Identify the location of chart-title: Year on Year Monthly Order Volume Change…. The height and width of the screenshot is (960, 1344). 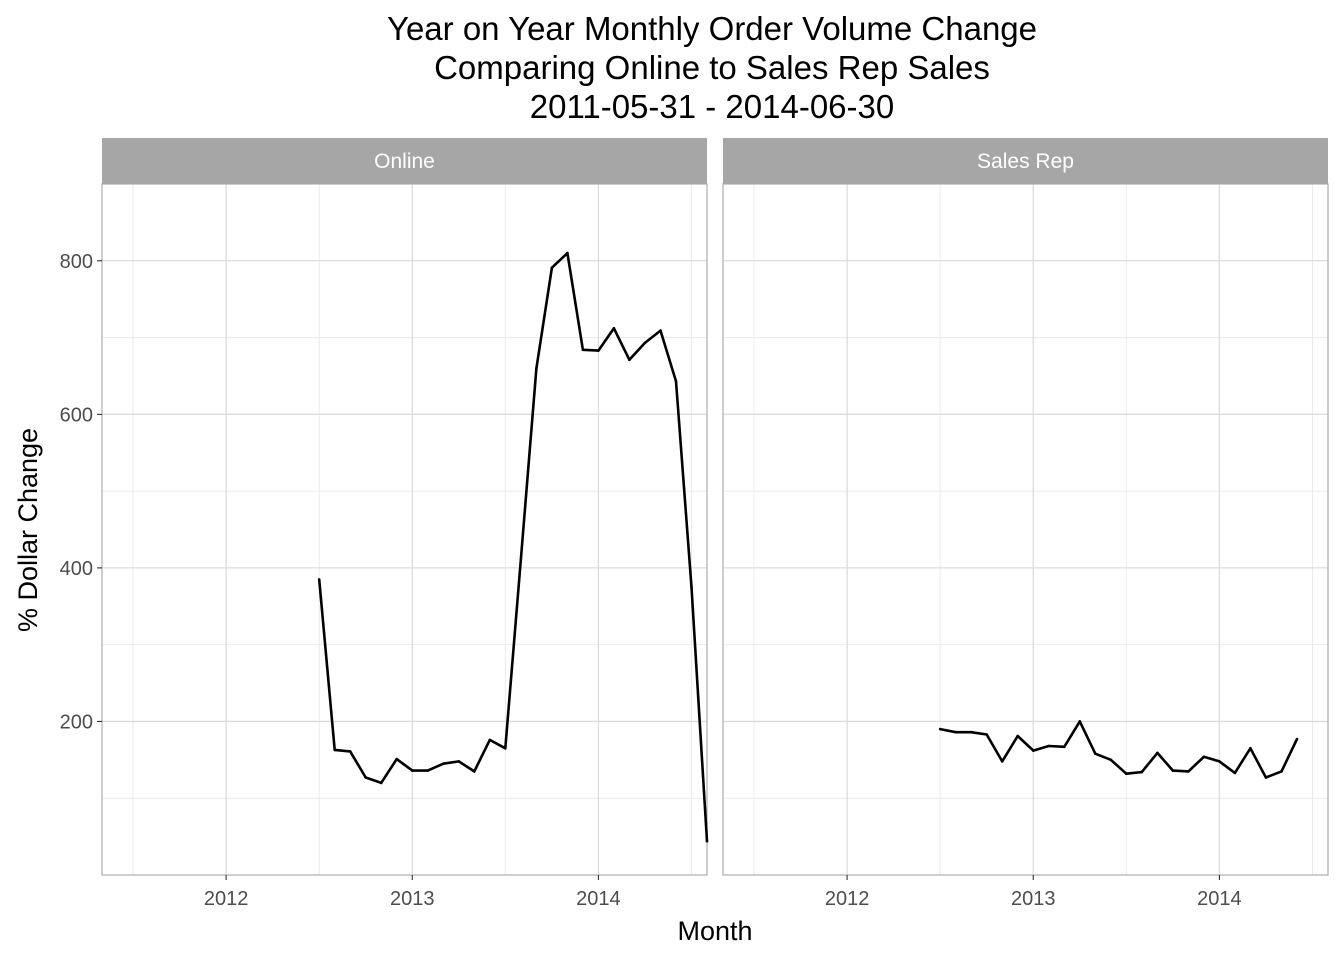
(712, 67).